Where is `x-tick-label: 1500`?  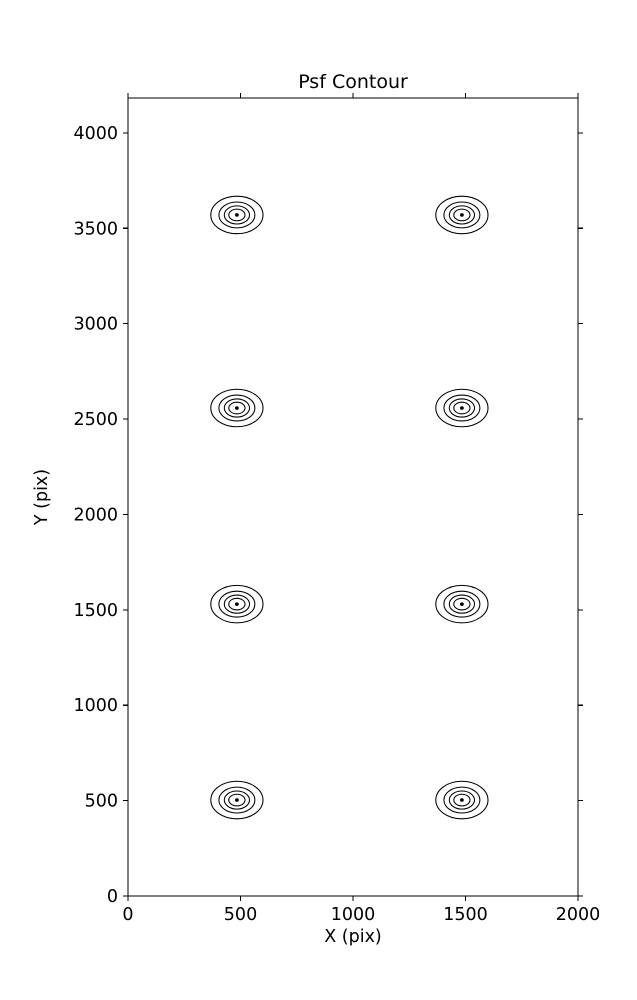 x-tick-label: 1500 is located at coordinates (465, 915).